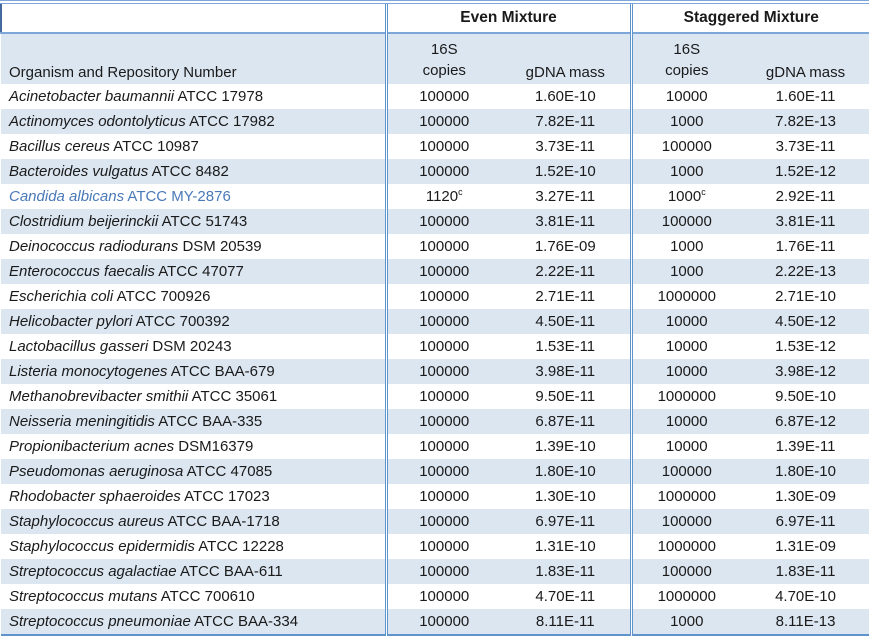 Image resolution: width=869 pixels, height=636 pixels. Describe the element at coordinates (805, 446) in the screenshot. I see `staggered-gdna-mass-cell: 1.39E-11` at that location.